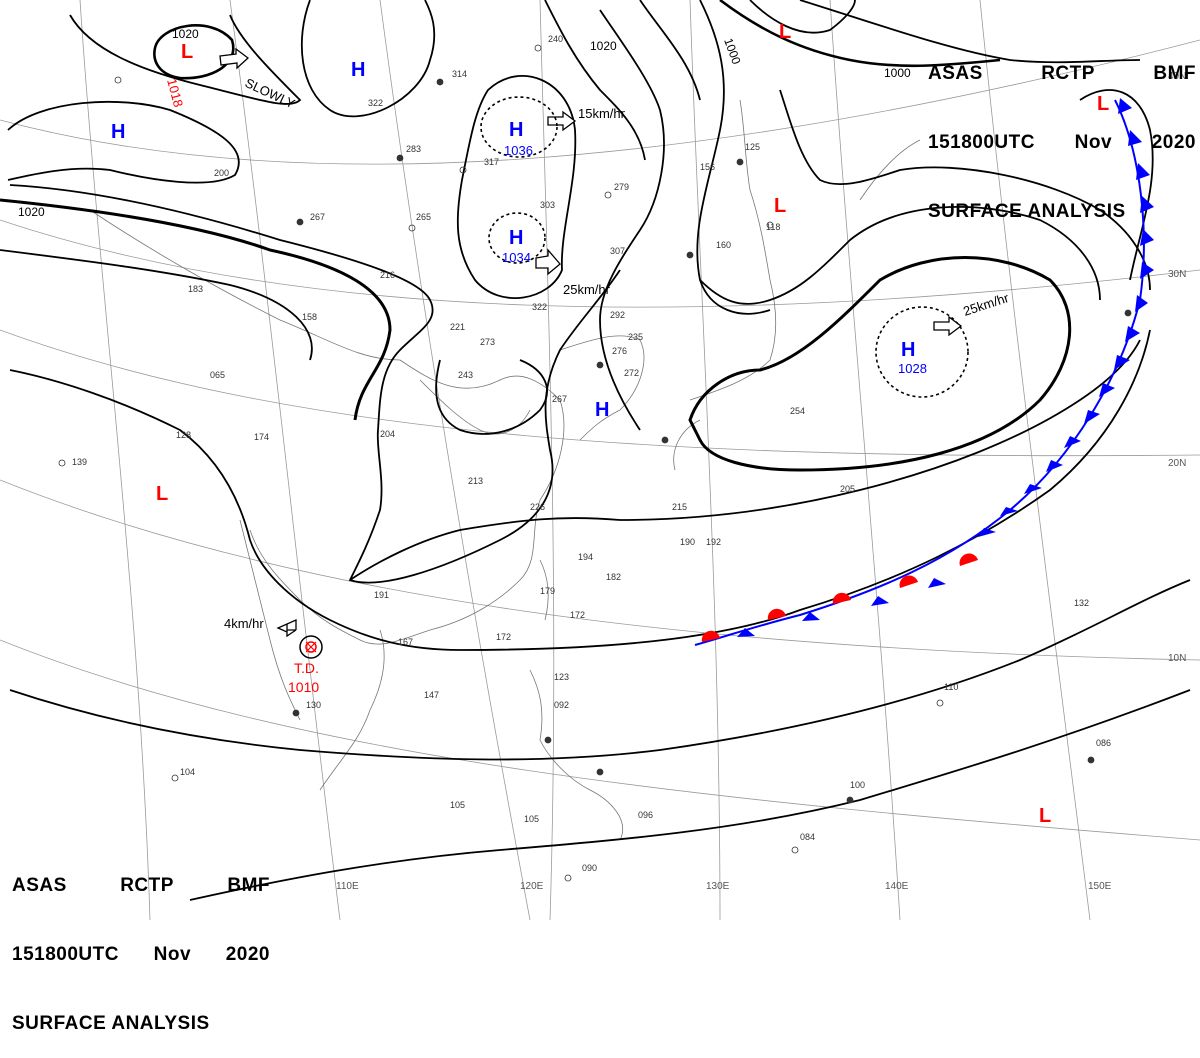 This screenshot has width=1200, height=1058. Describe the element at coordinates (347, 886) in the screenshot. I see `lon-label-110: 110E` at that location.